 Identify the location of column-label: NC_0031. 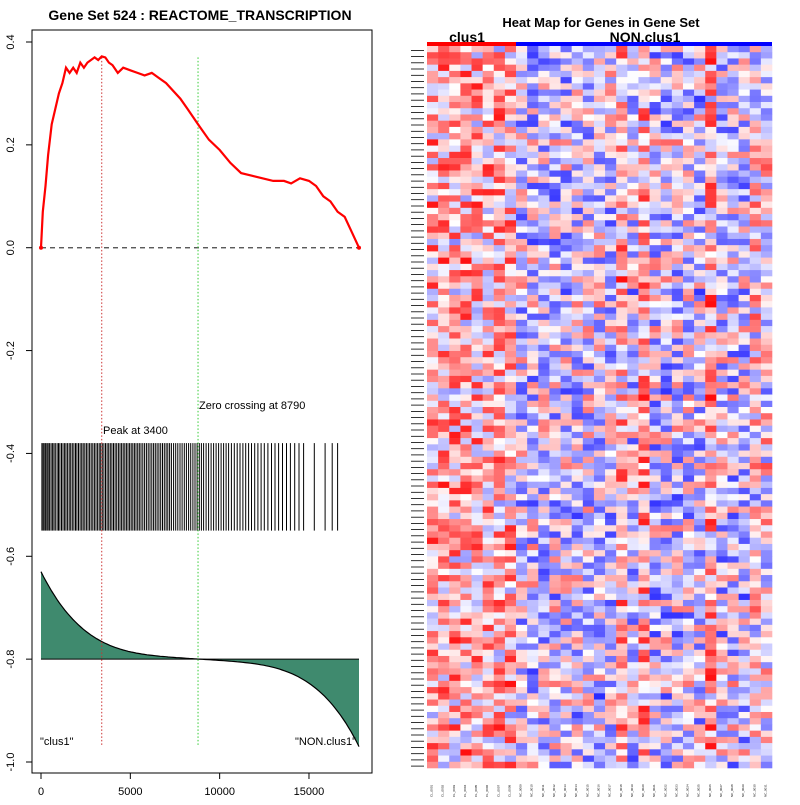
(765, 790).